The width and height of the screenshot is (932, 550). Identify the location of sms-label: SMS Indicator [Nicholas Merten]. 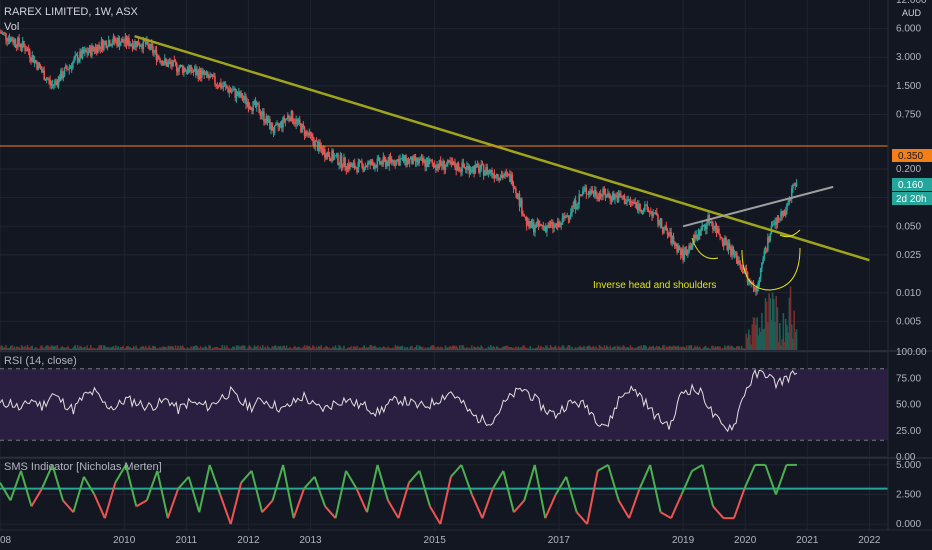
(83, 467).